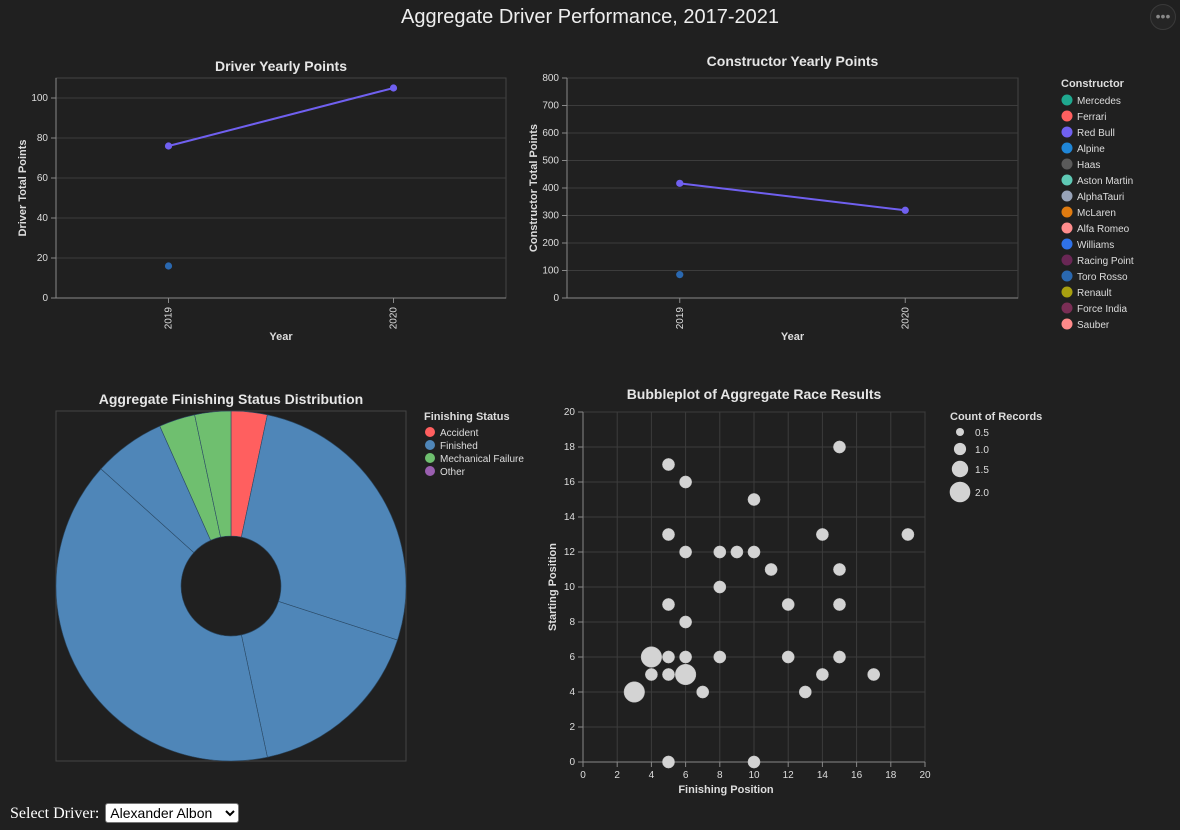 The height and width of the screenshot is (830, 1180). What do you see at coordinates (572, 622) in the screenshot?
I see `bubble-y-tick-label: 8` at bounding box center [572, 622].